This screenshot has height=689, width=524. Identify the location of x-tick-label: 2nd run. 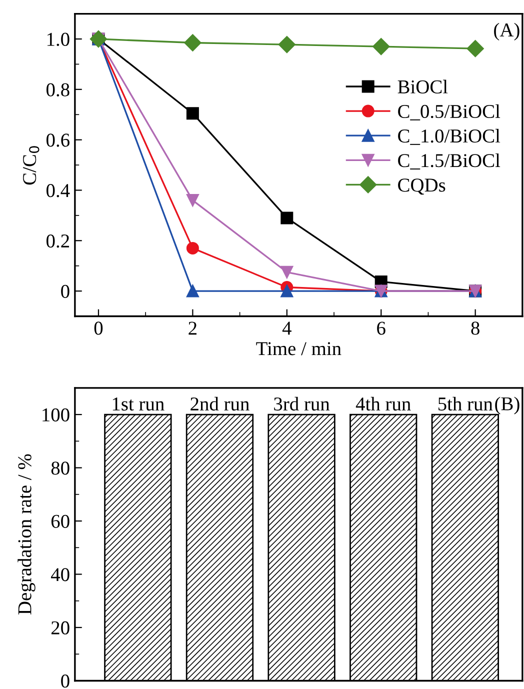
(220, 403).